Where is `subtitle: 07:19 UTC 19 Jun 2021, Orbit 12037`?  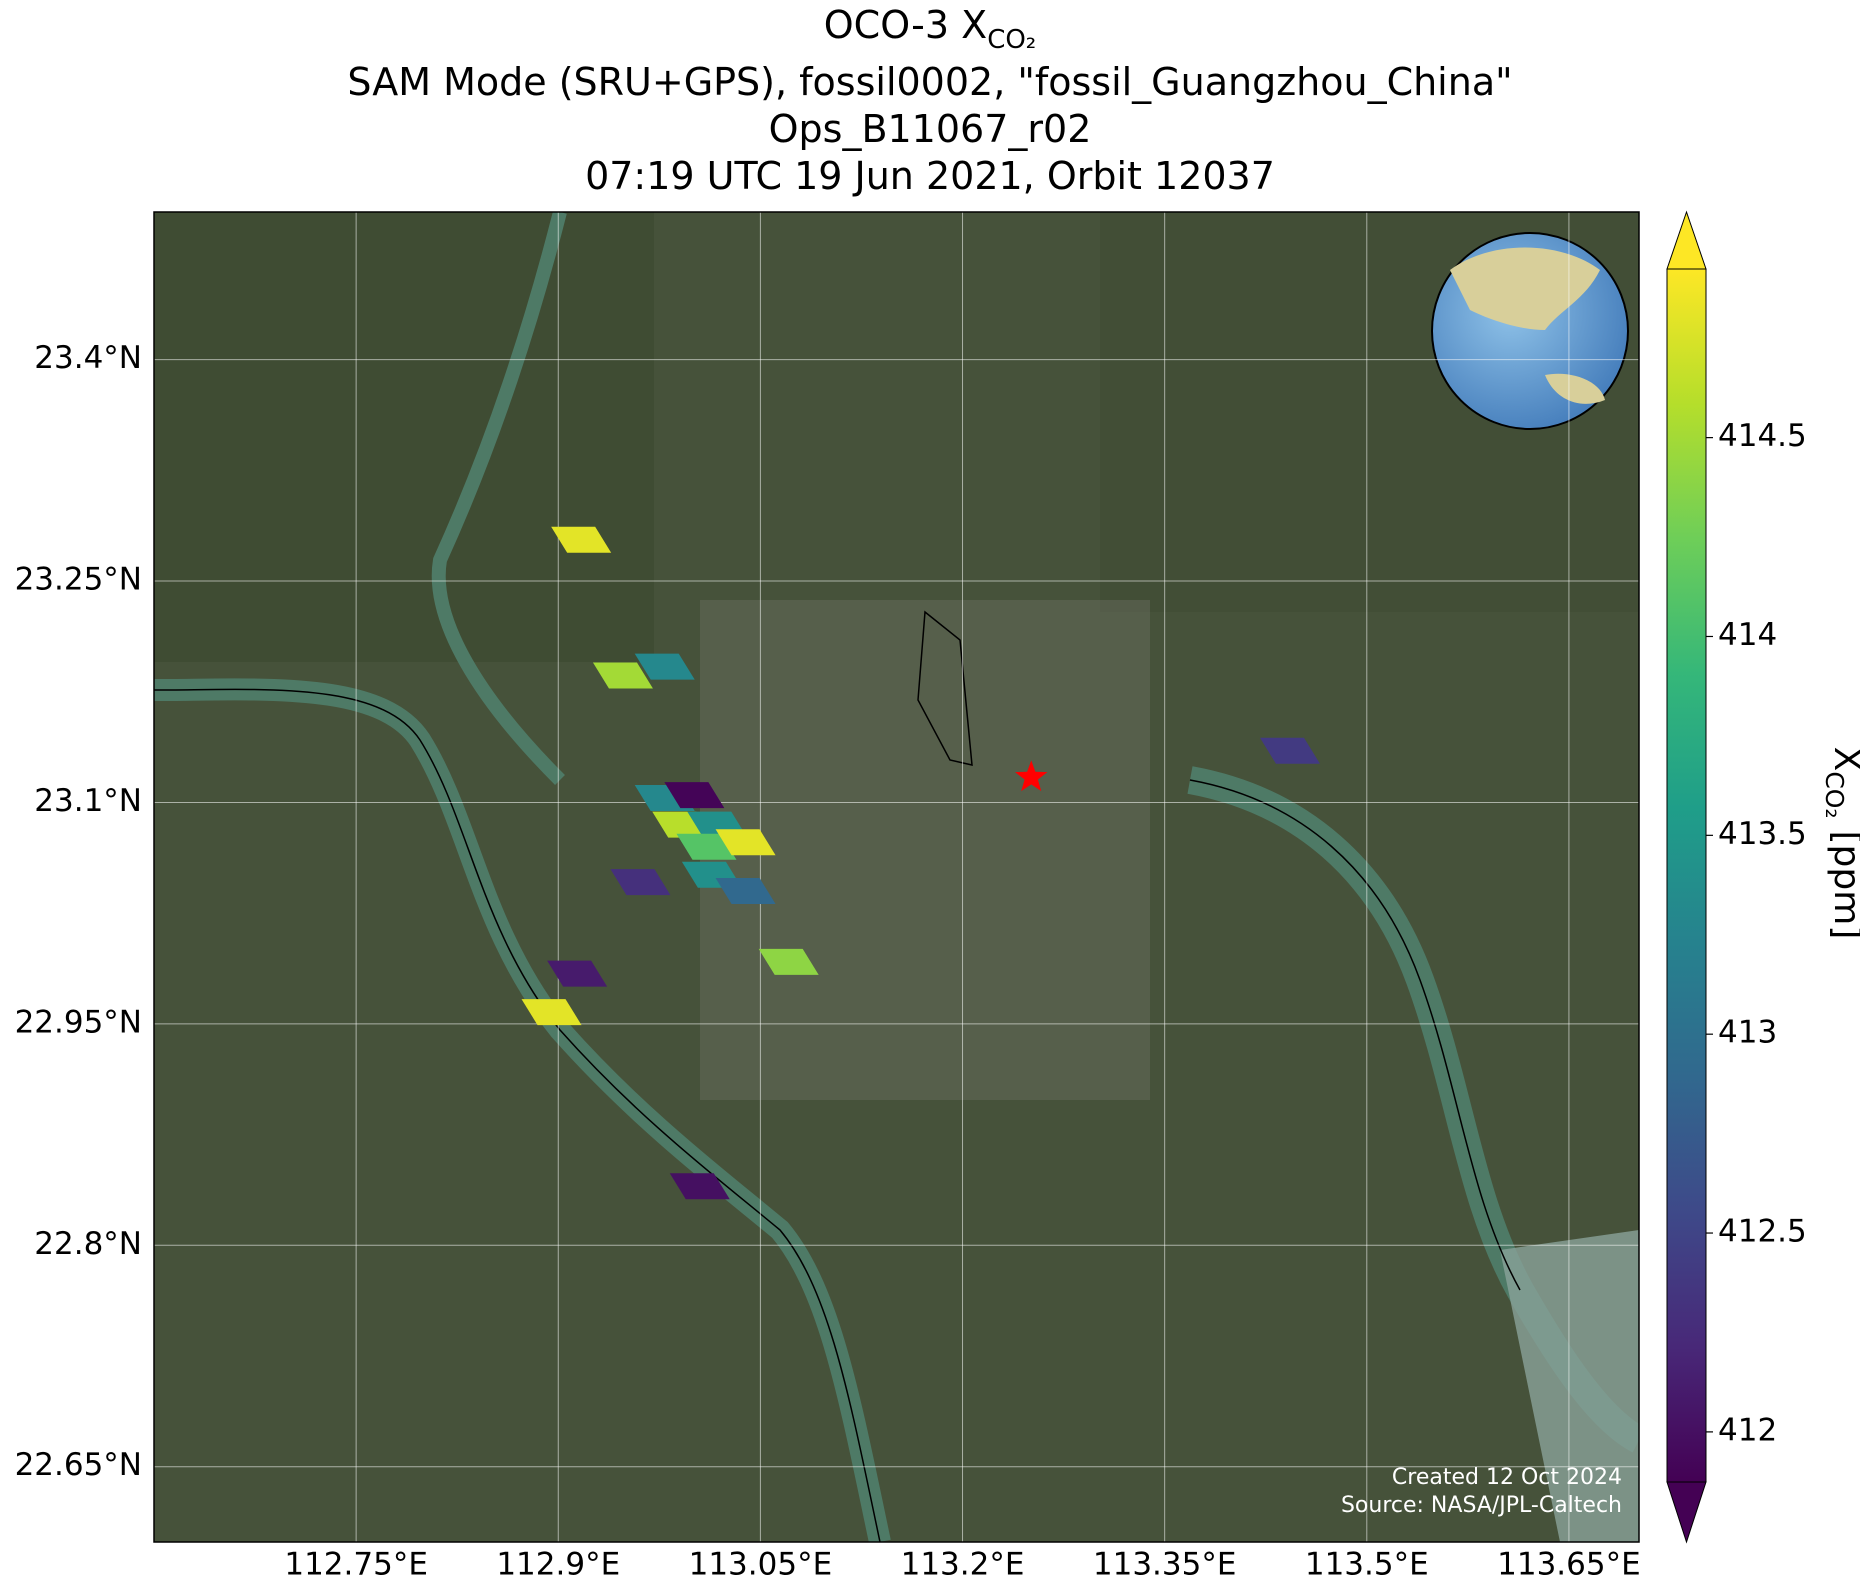 subtitle: 07:19 UTC 19 Jun 2021, Orbit 12037 is located at coordinates (930, 176).